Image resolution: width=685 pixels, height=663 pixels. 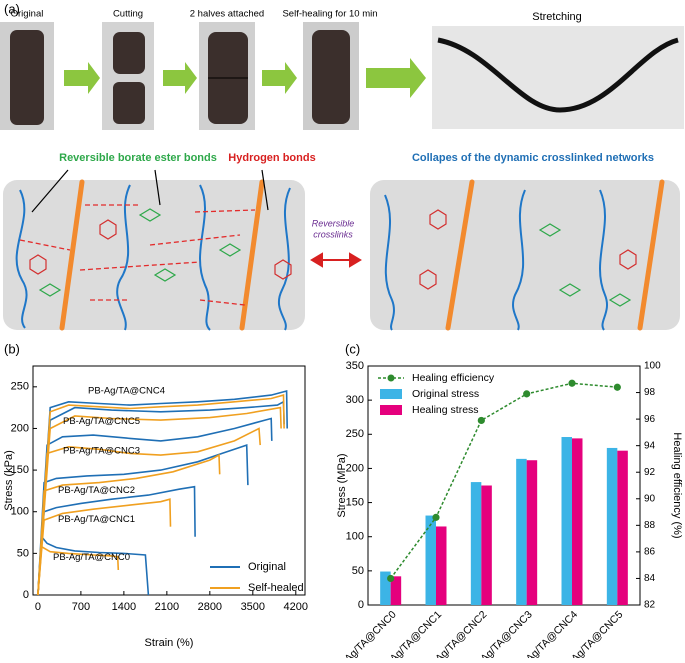 I want to click on x-tick-label: 4200, so click(x=296, y=607).